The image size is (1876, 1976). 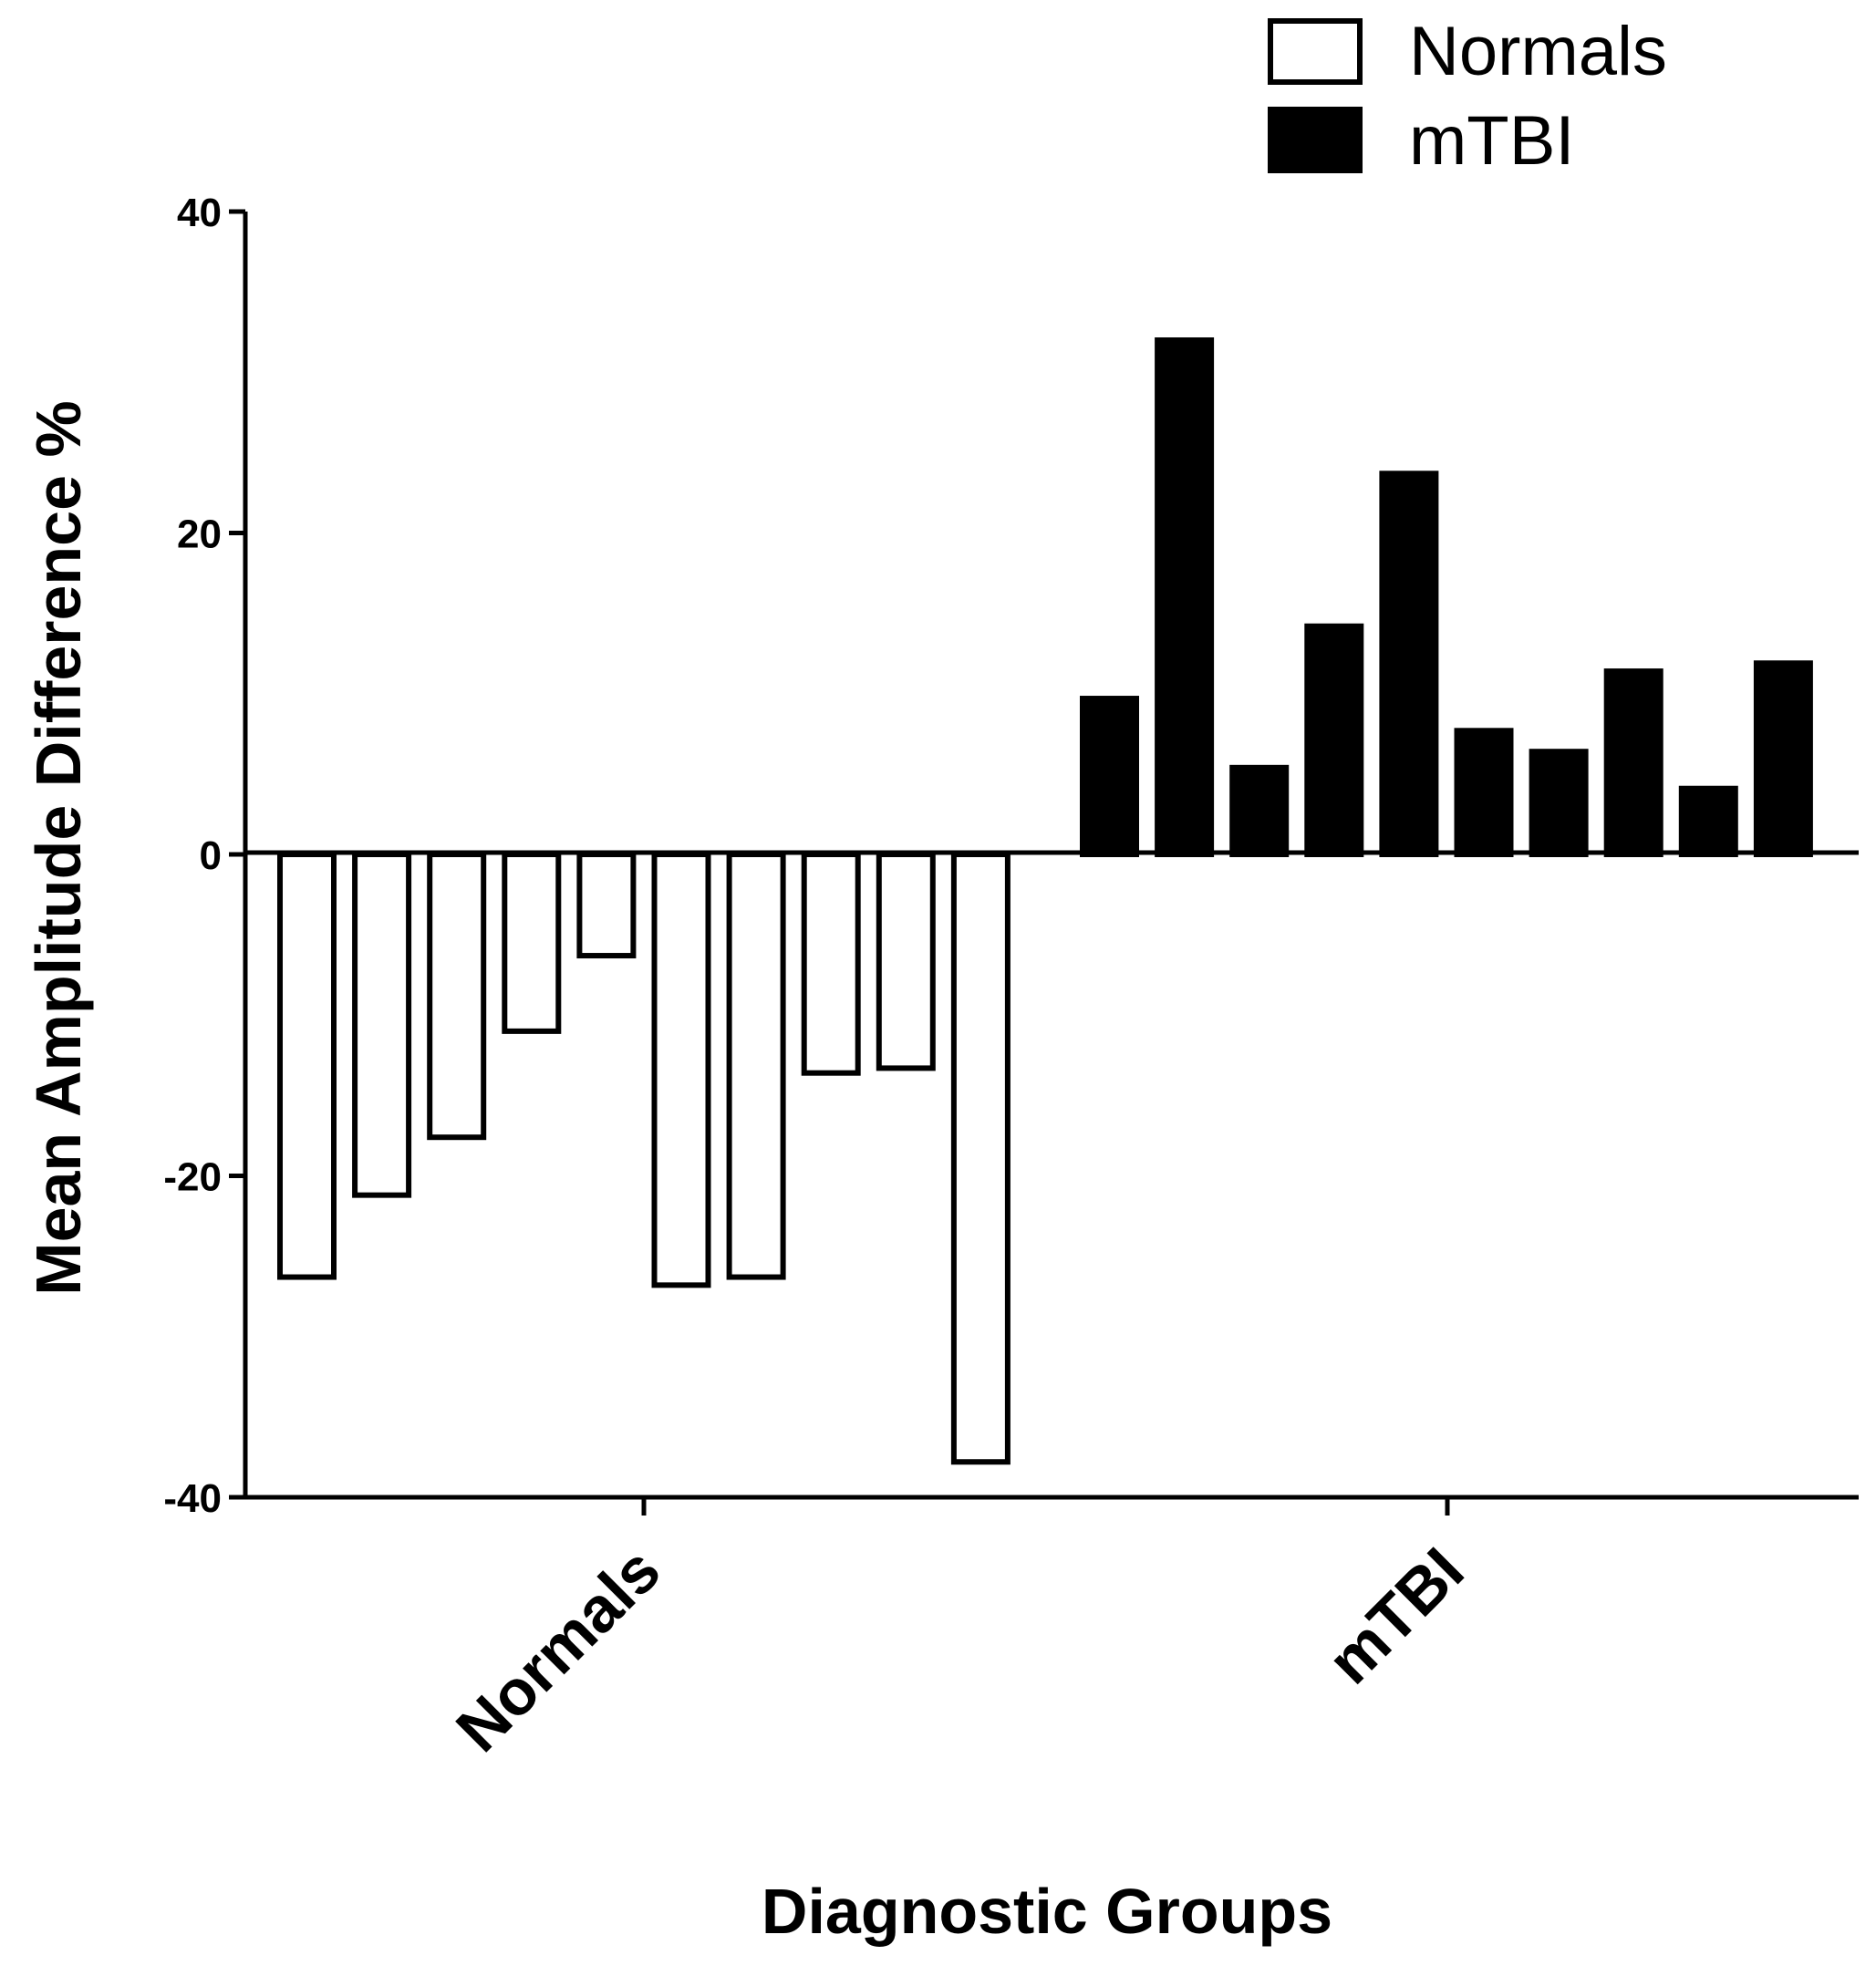 What do you see at coordinates (58, 847) in the screenshot?
I see `y-axis-title: Mean Amplitude Difference %` at bounding box center [58, 847].